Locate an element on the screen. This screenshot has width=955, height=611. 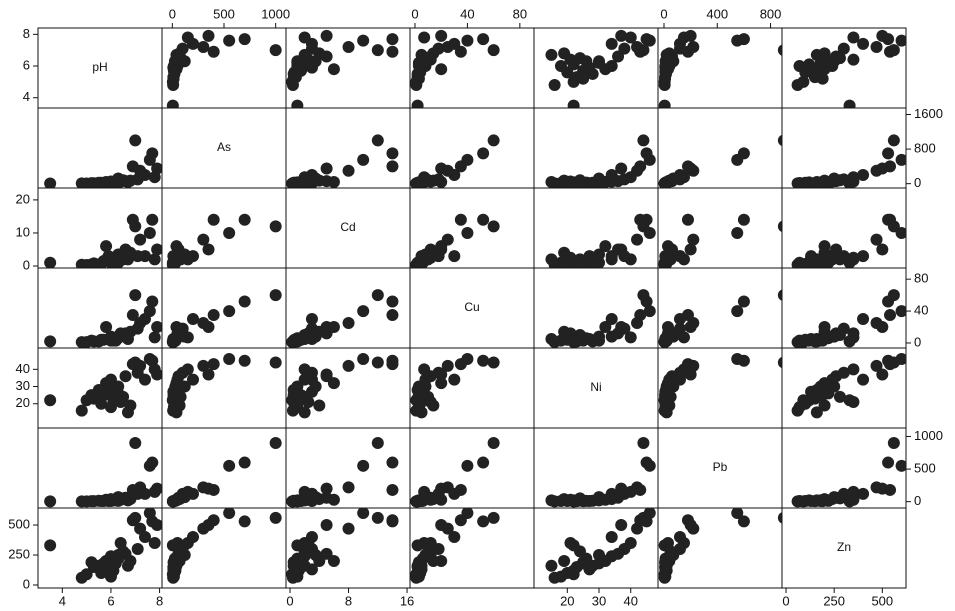
x-tick-label: 400 is located at coordinates (717, 13).